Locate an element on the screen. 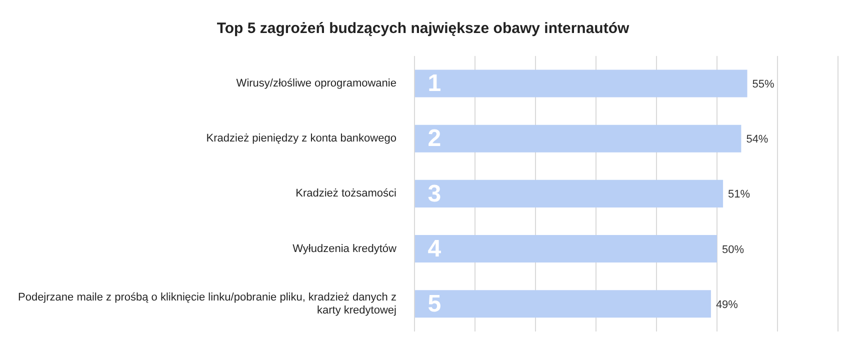  data-label: 49% is located at coordinates (727, 304).